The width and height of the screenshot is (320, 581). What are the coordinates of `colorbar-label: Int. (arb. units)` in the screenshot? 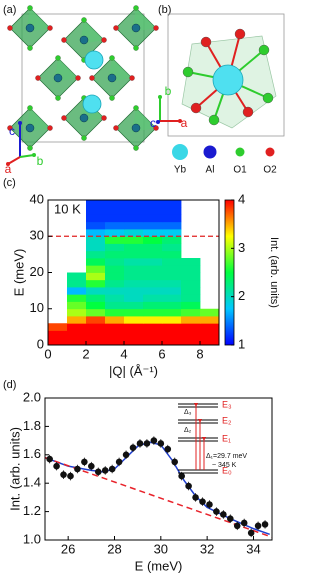 It's located at (274, 272).